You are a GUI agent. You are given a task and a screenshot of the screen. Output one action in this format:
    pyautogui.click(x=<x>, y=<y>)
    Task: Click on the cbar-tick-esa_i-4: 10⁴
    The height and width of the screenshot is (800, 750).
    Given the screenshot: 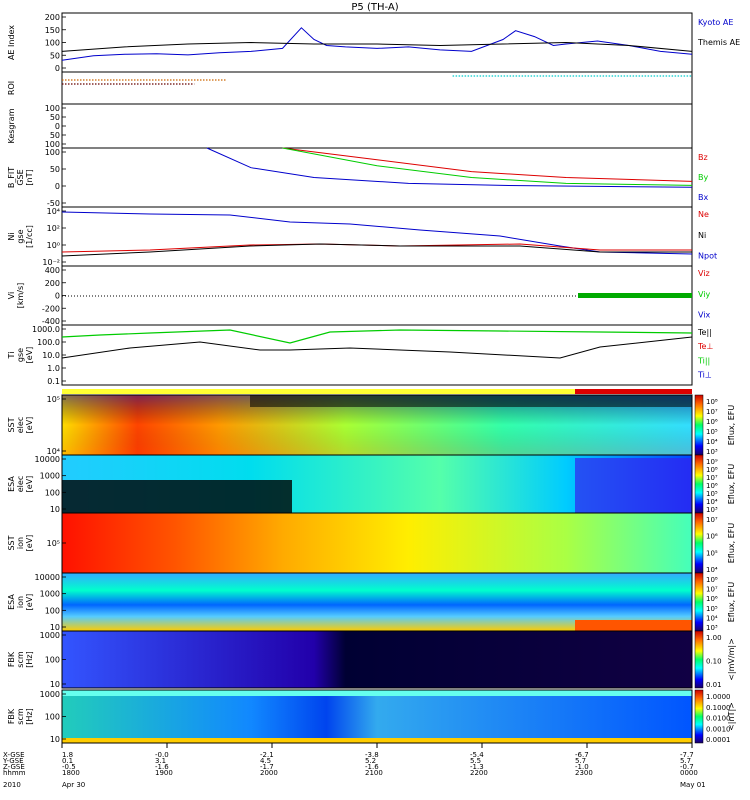 What is the action you would take?
    pyautogui.click(x=712, y=618)
    